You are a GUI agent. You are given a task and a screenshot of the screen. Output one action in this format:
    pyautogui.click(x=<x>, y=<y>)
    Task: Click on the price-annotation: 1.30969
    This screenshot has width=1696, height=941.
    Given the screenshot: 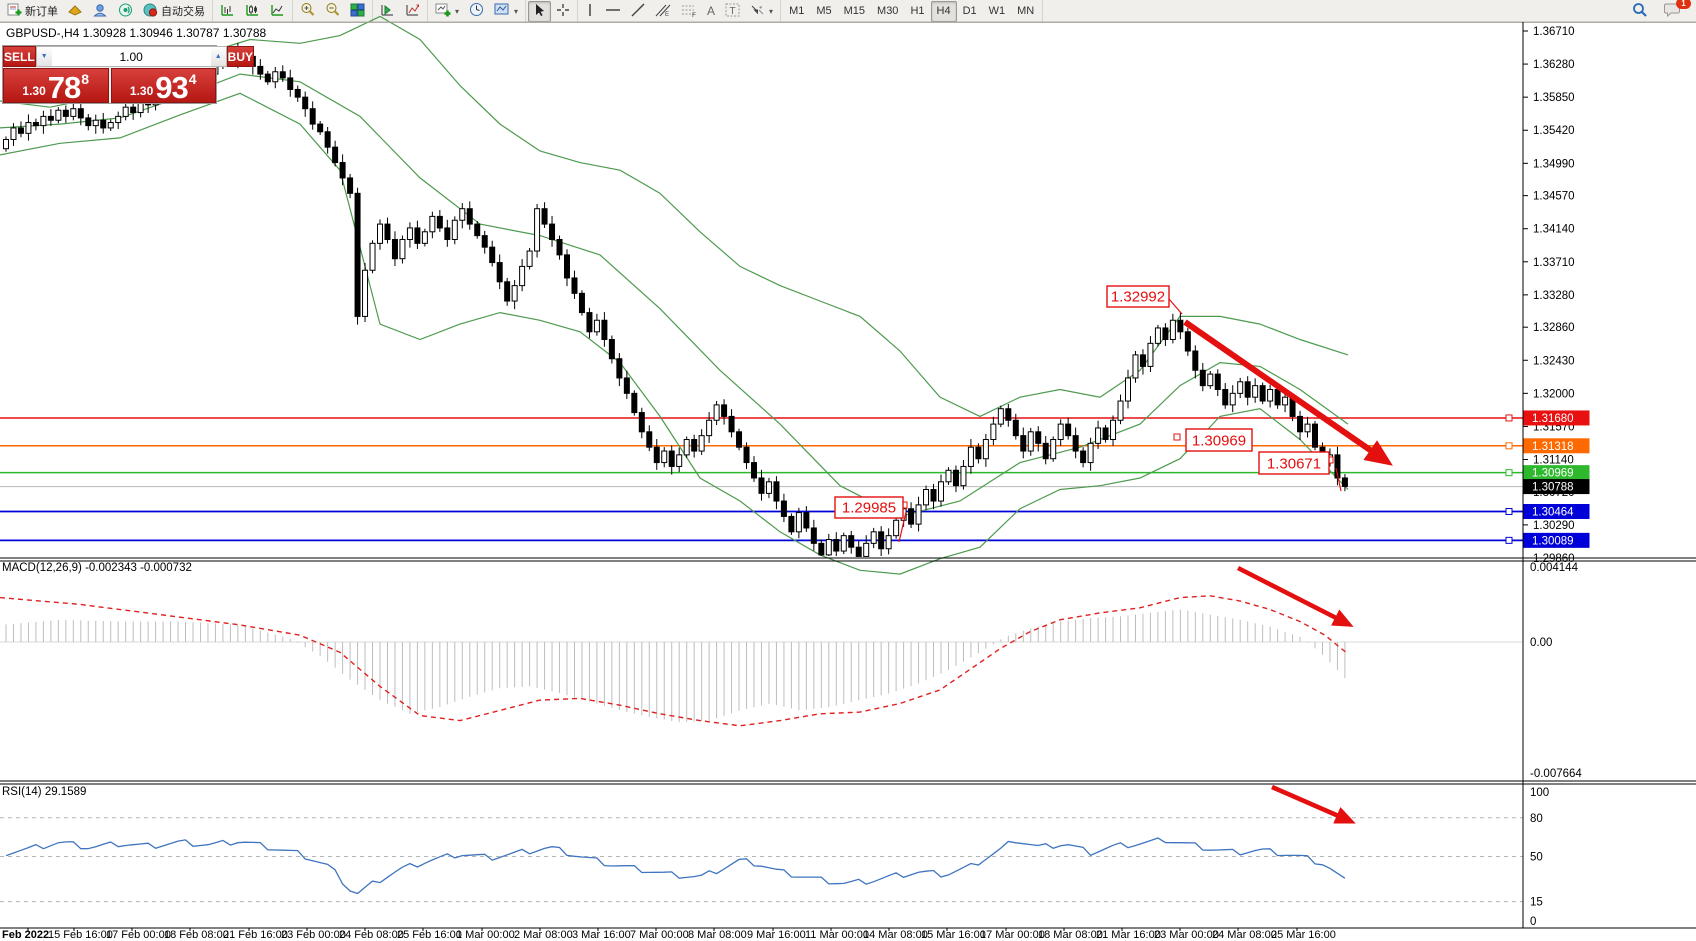 What is the action you would take?
    pyautogui.click(x=1213, y=440)
    